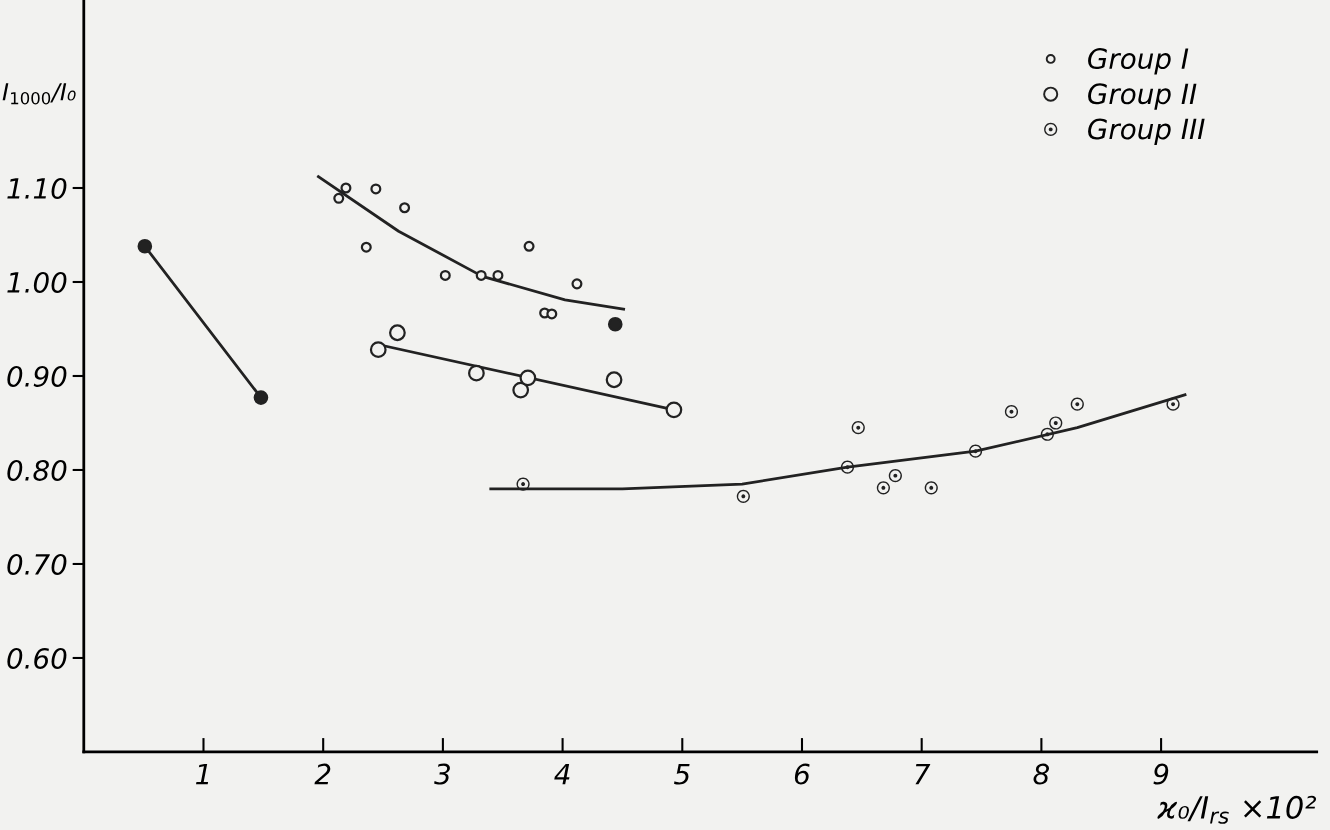 This screenshot has width=1330, height=830. Describe the element at coordinates (37, 564) in the screenshot. I see `y-tick-label: 0.70` at that location.